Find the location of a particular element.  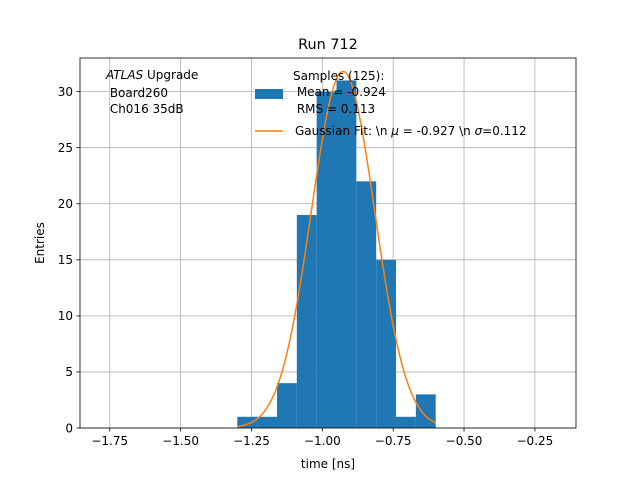

chart-title: Run 712 is located at coordinates (328, 45).